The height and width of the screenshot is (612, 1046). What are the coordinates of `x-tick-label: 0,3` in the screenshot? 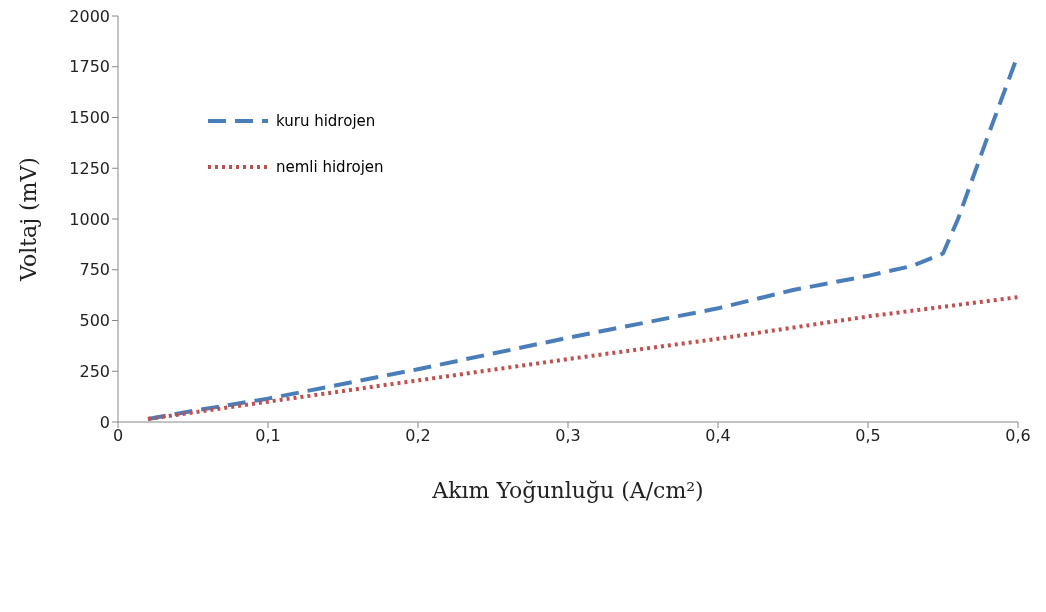 It's located at (568, 436).